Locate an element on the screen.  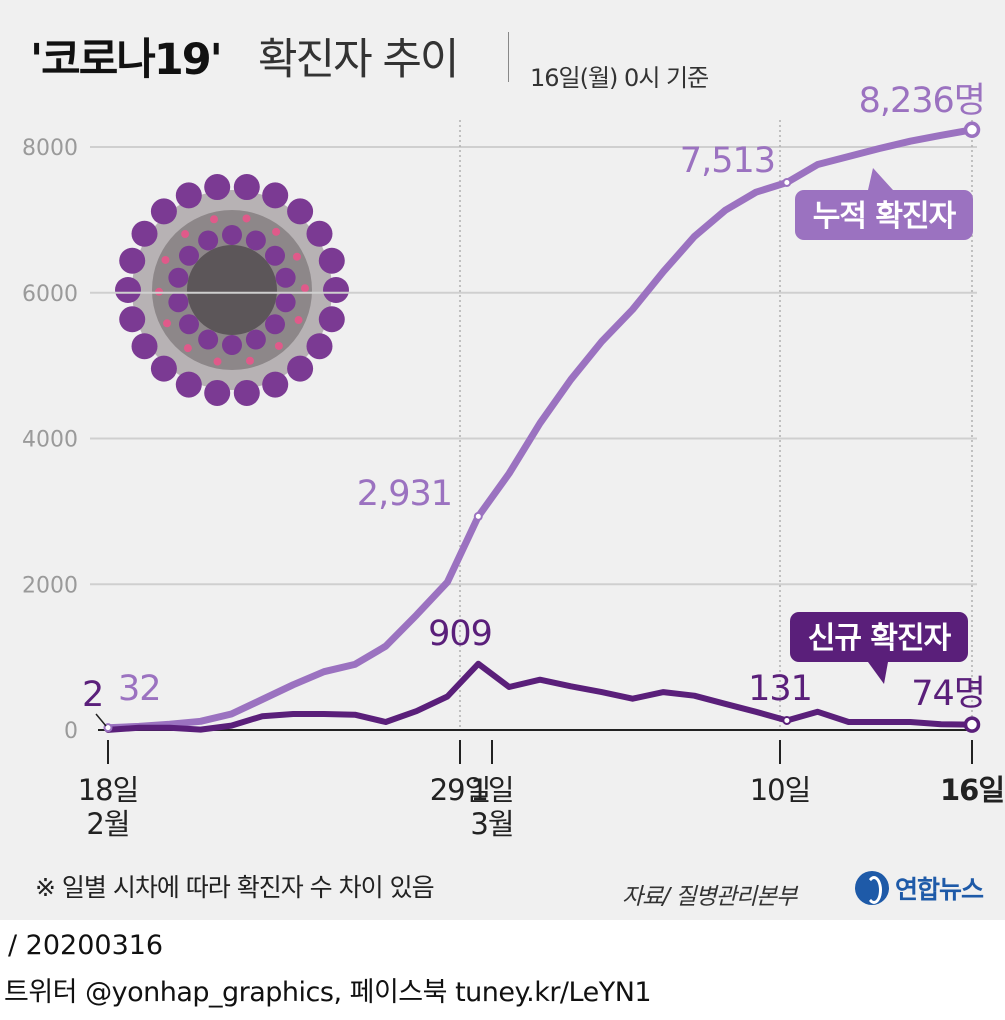
callout-label: 누적 확진자 is located at coordinates (885, 216).